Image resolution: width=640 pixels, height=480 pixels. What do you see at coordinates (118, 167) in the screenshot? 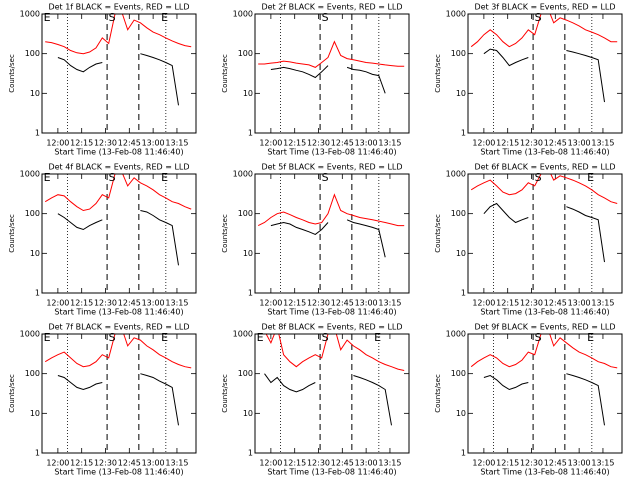
I see `chart-title: Det 4f BLACK = Events, RED = LLD` at bounding box center [118, 167].